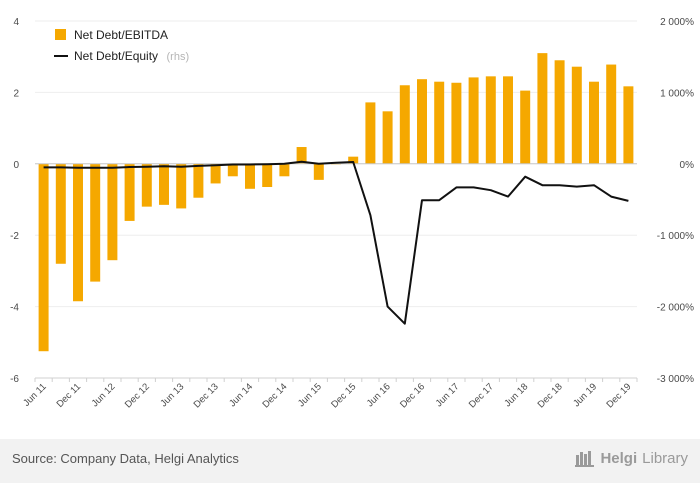  I want to click on x-tick-label: Jun 15, so click(310, 395).